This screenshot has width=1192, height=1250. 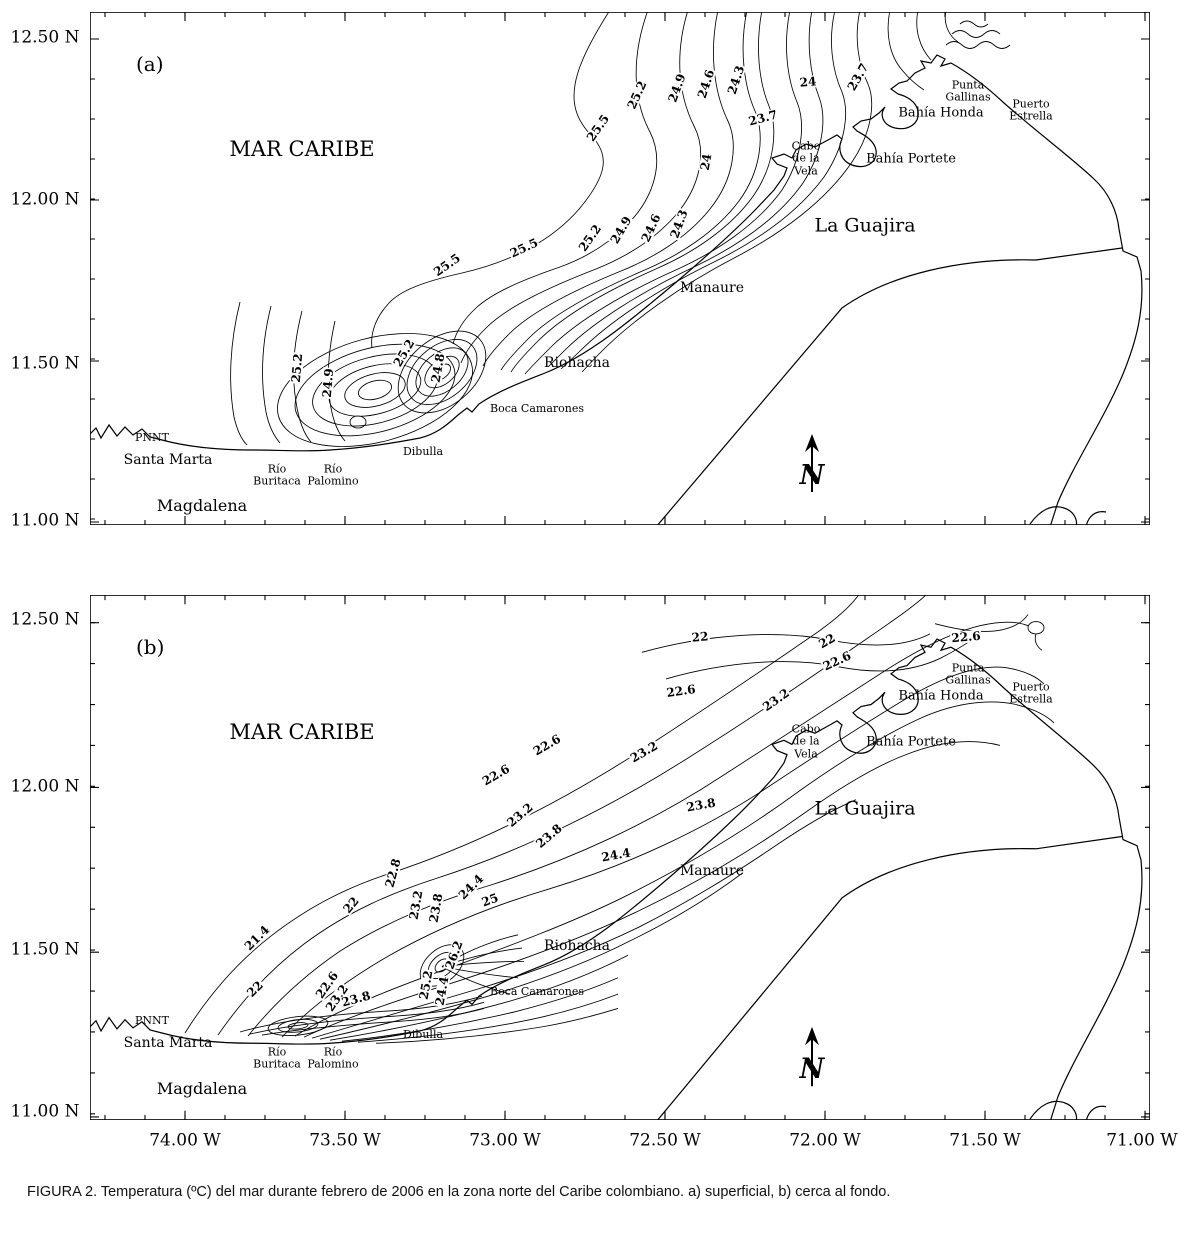 What do you see at coordinates (150, 647) in the screenshot?
I see `panel-b-letter: (b)` at bounding box center [150, 647].